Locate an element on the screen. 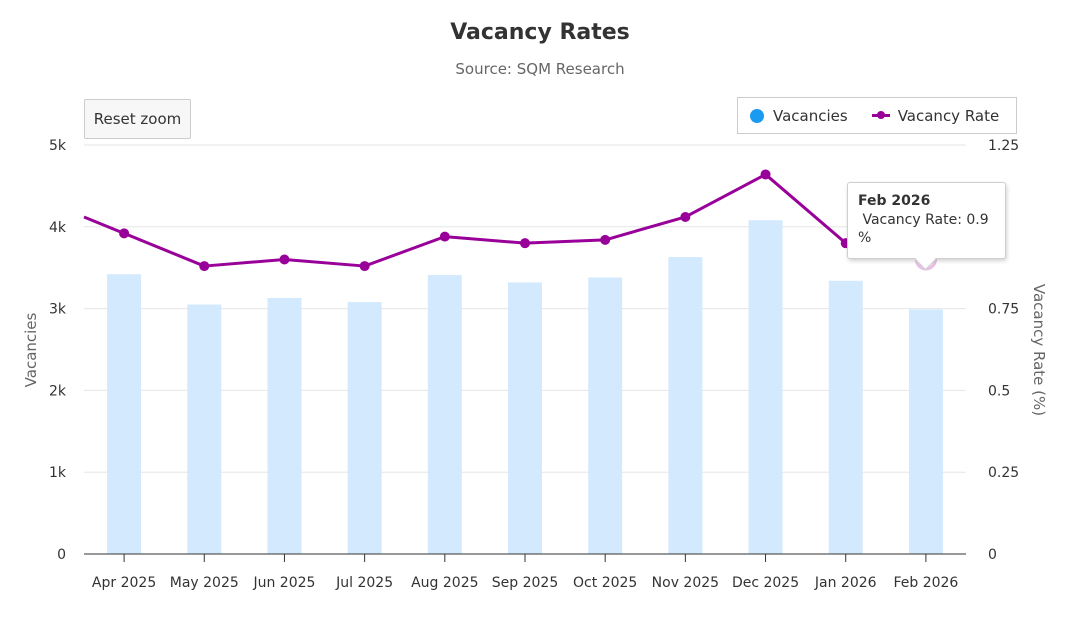  legend-item-vacancies: Vacancies is located at coordinates (799, 116).